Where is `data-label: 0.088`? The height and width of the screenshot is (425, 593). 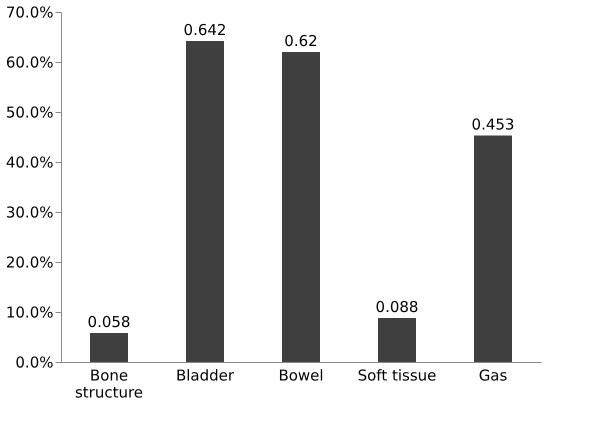
data-label: 0.088 is located at coordinates (397, 307).